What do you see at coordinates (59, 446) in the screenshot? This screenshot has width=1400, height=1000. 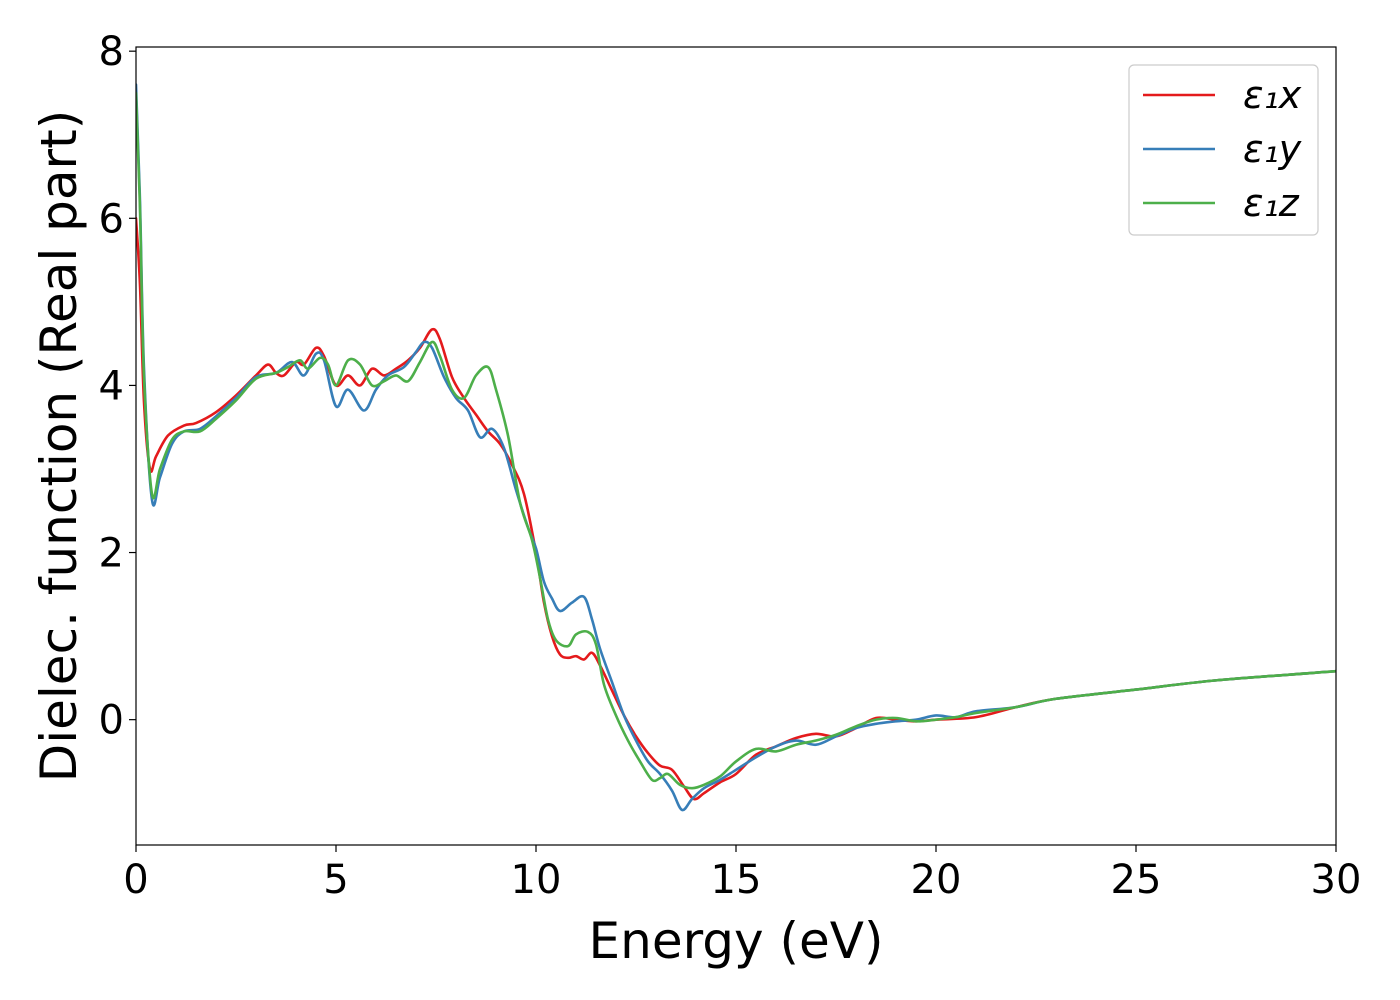 I see `y-axis-title: Dielec. function (Real part)` at bounding box center [59, 446].